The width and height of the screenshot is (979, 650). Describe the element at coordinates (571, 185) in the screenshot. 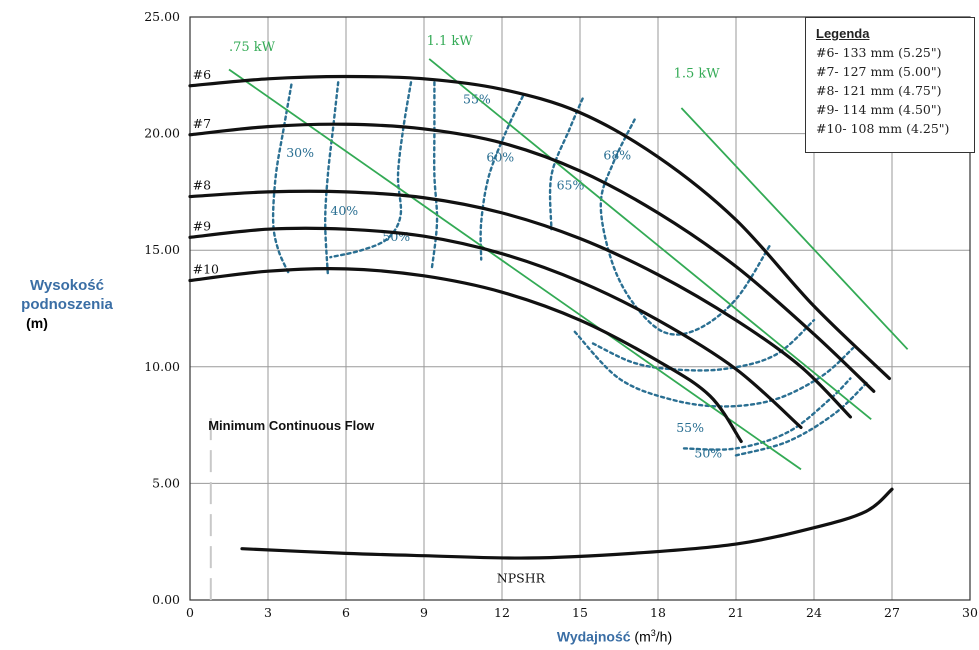

I see `efficiency-label-6: 65%` at that location.